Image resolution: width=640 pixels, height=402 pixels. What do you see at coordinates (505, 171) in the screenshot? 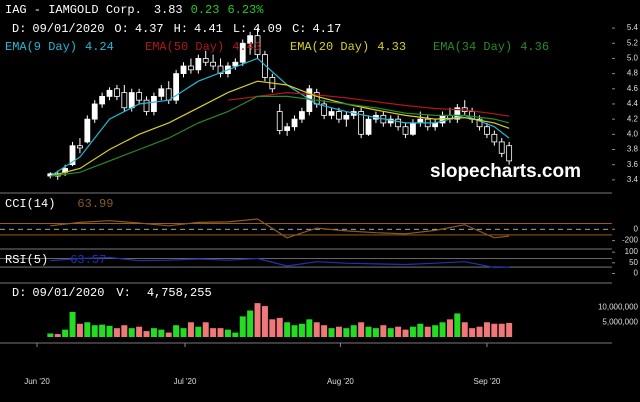
I see `watermark: slopecharts.com` at bounding box center [505, 171].